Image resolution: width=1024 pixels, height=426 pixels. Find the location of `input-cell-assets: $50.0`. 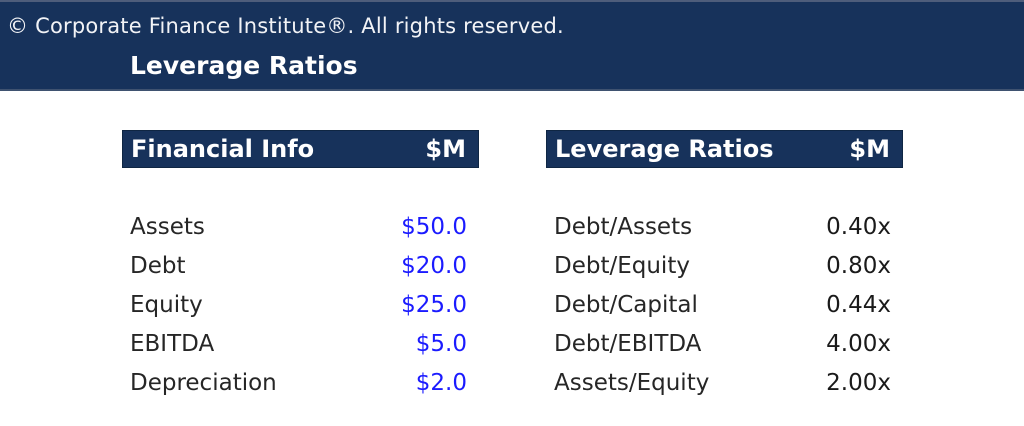

input-cell-assets: $50.0 is located at coordinates (434, 226).